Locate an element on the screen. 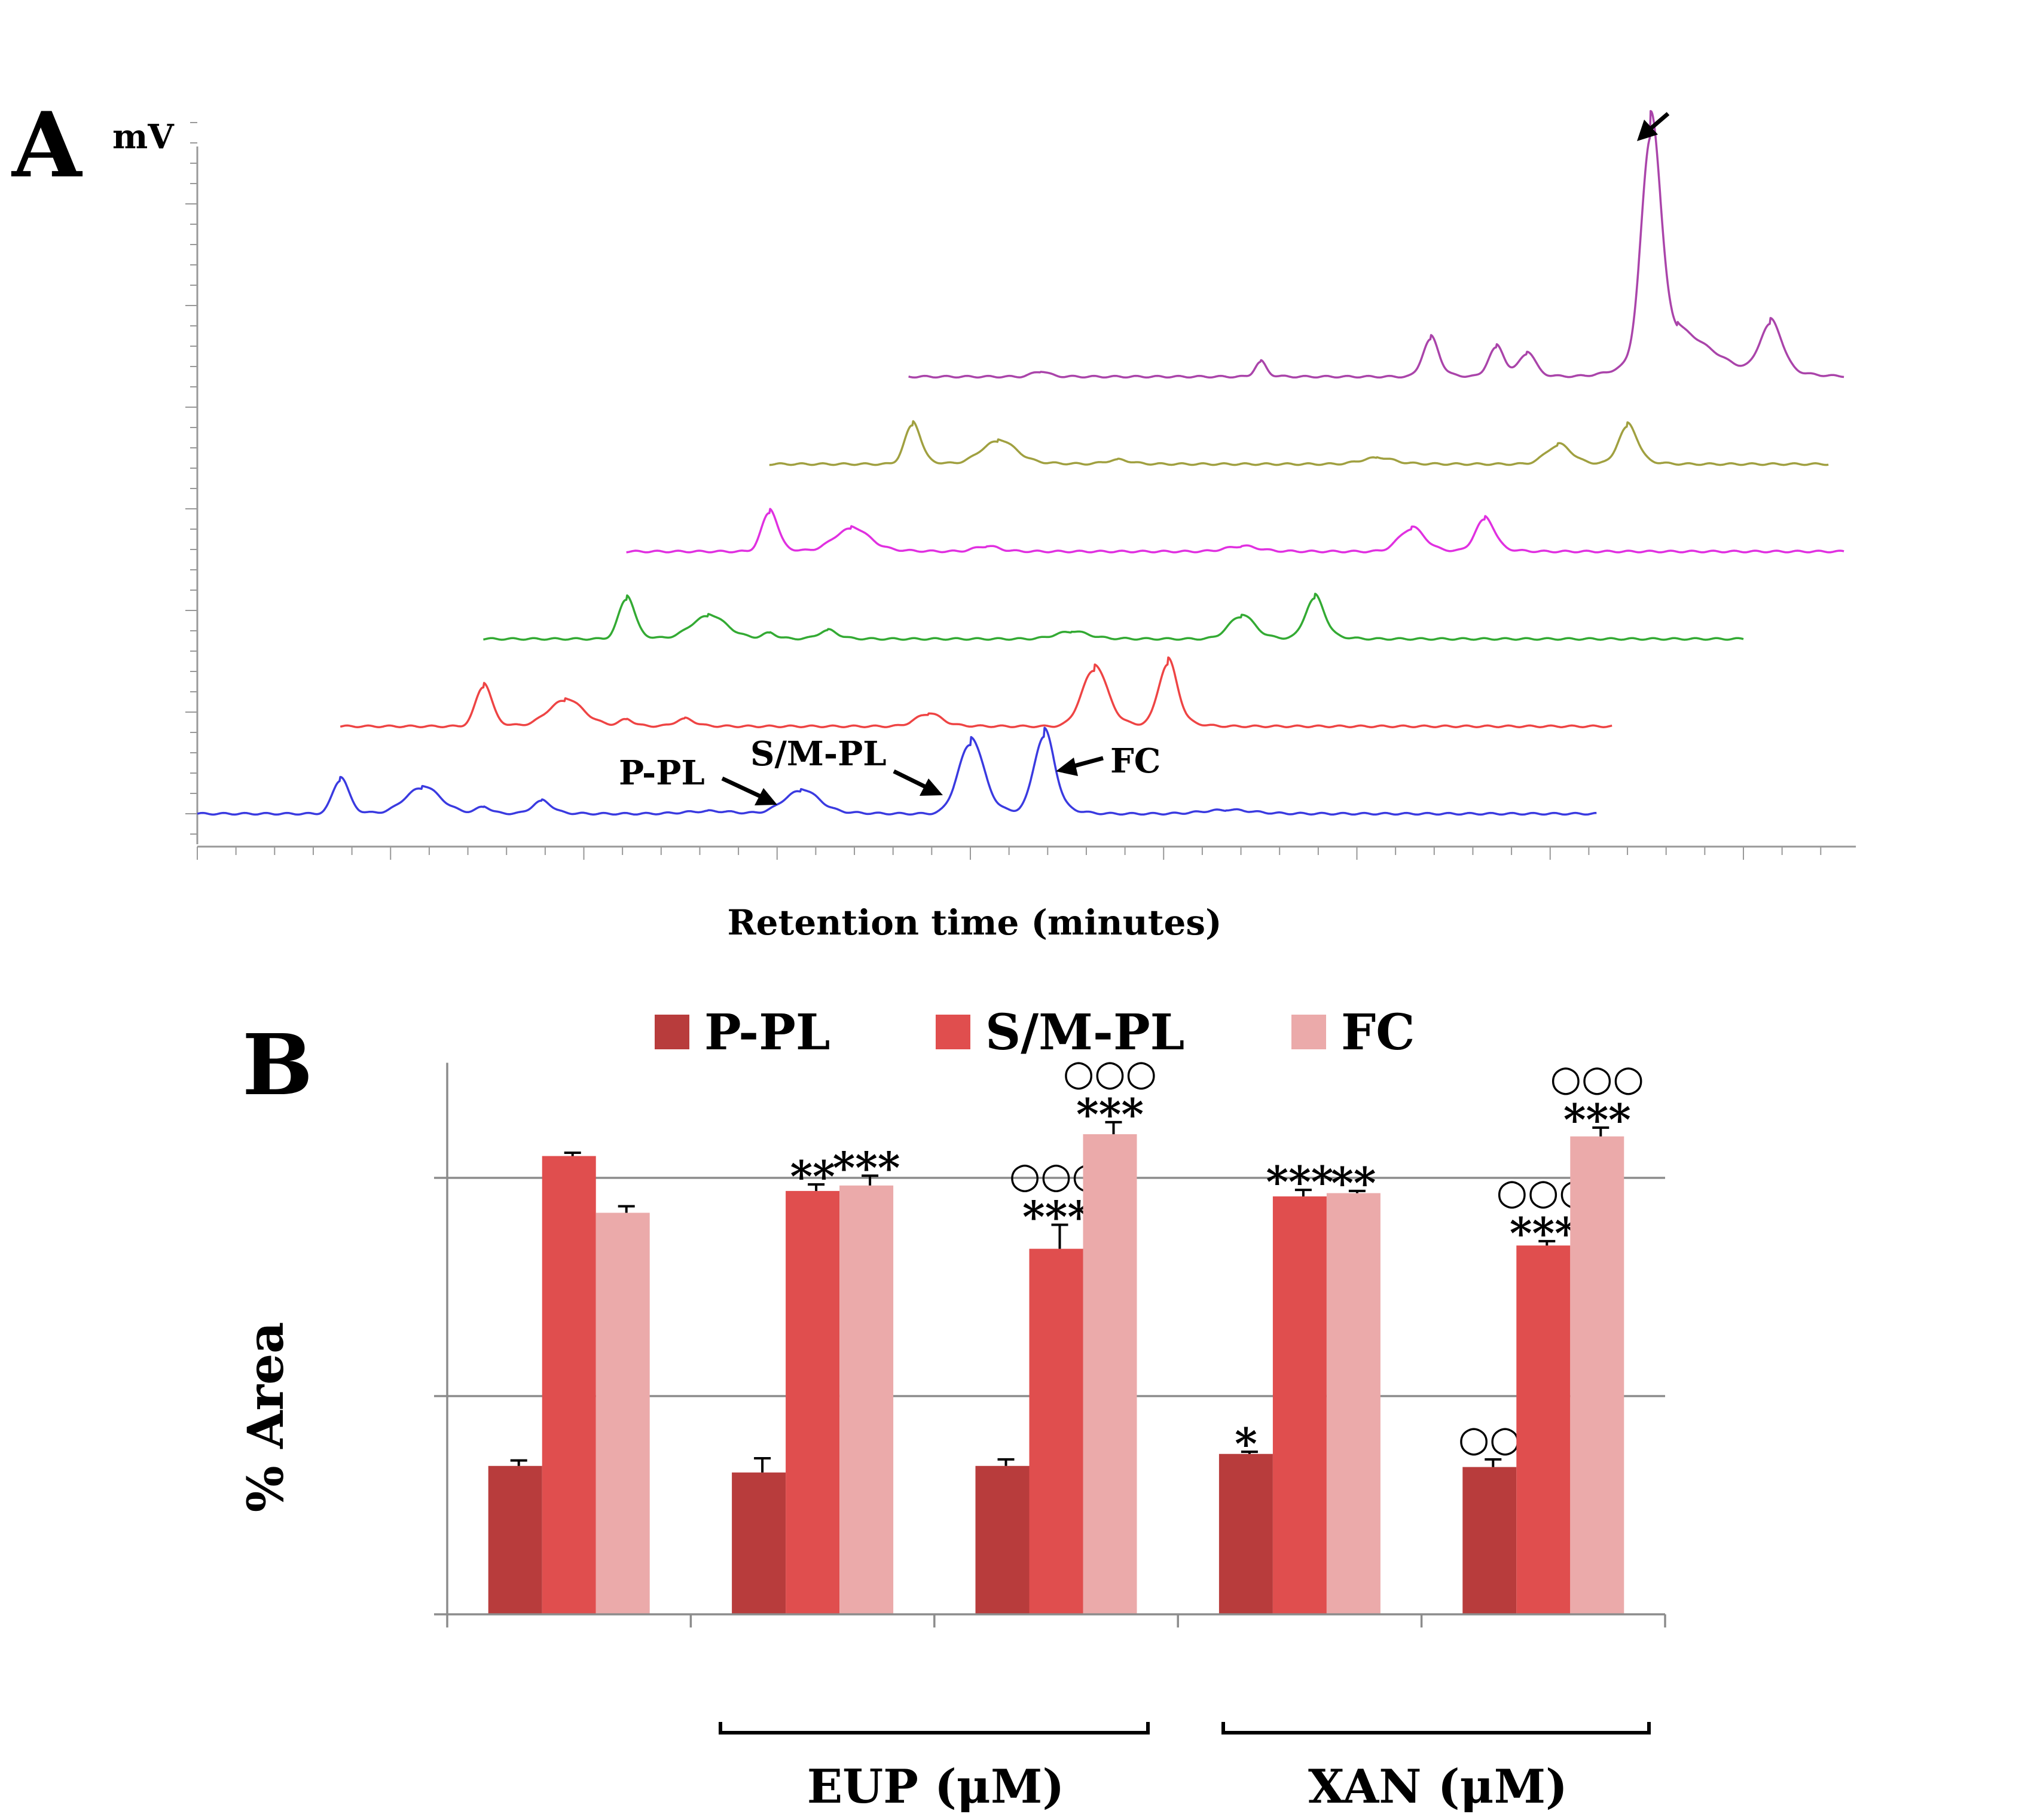 Image resolution: width=2031 pixels, height=1820 pixels. trace-xan-10-m is located at coordinates (1235, 531).